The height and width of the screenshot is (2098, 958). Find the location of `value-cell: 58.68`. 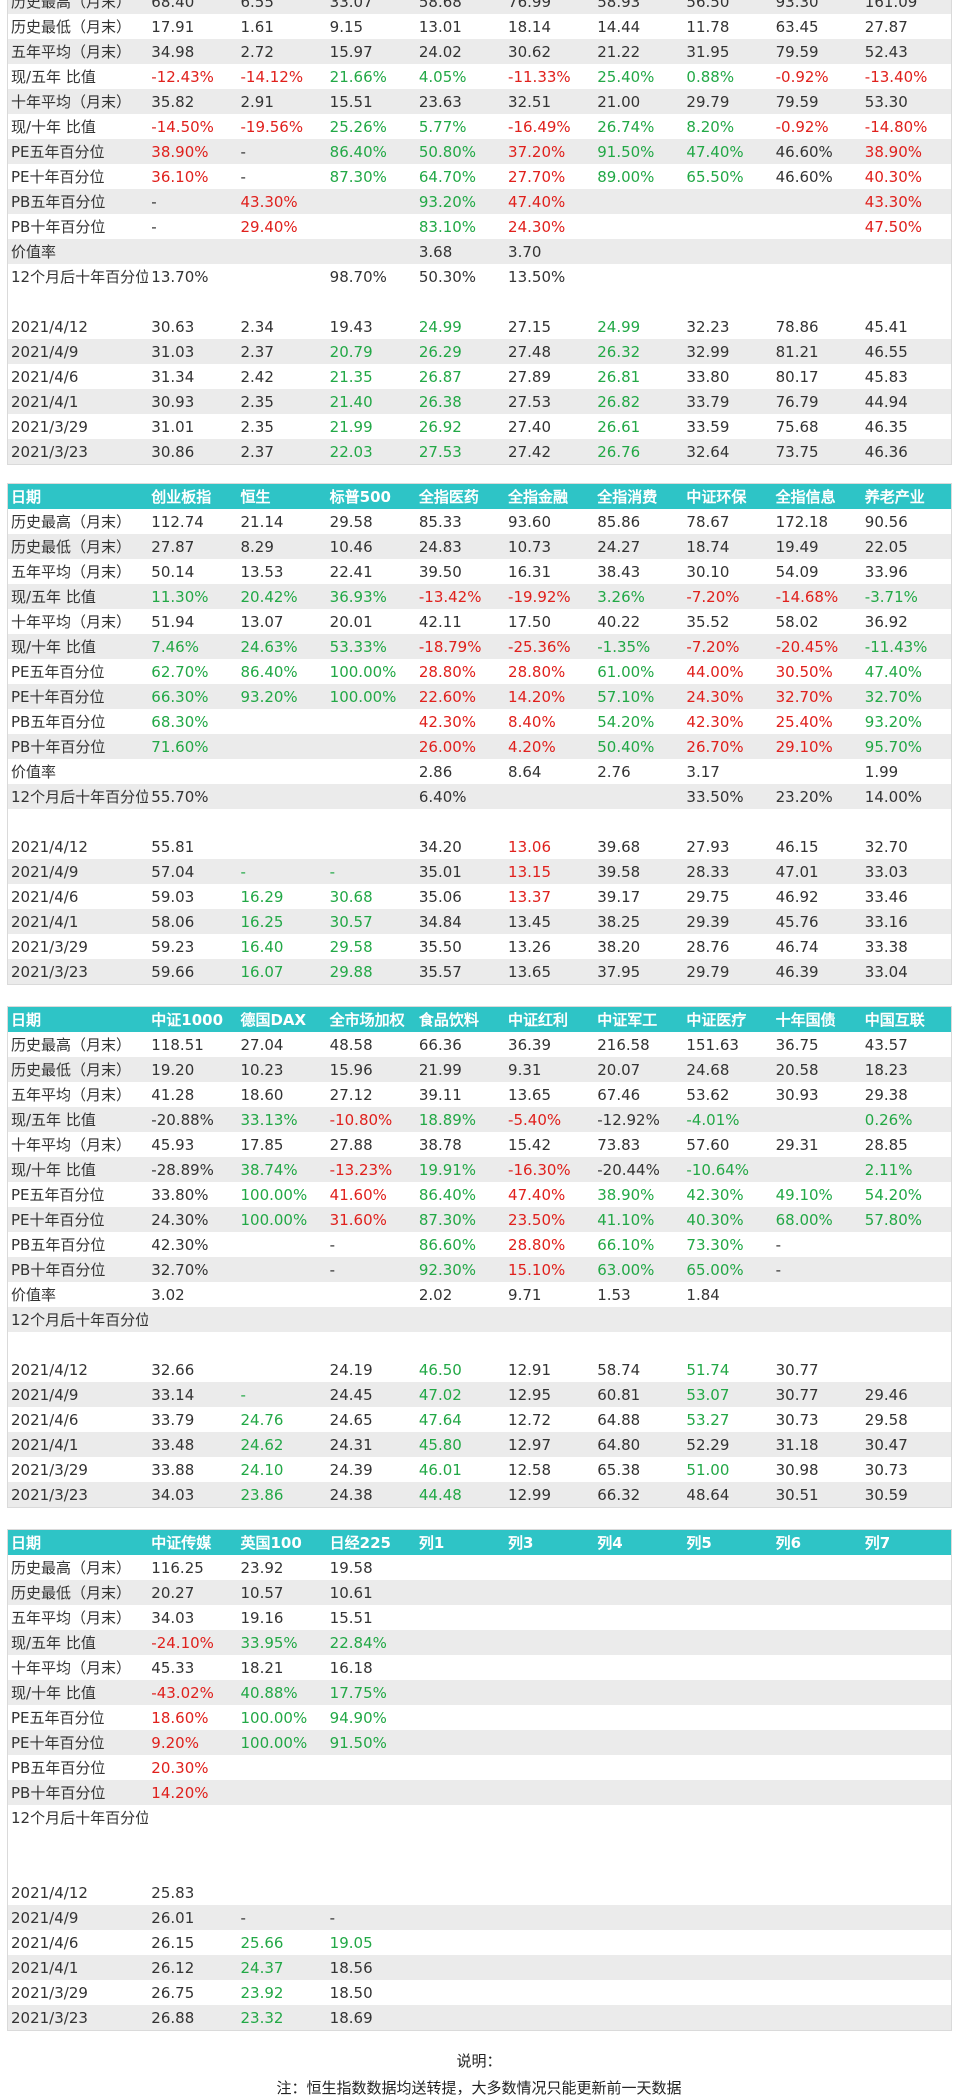

value-cell: 58.68 is located at coordinates (460, 7).